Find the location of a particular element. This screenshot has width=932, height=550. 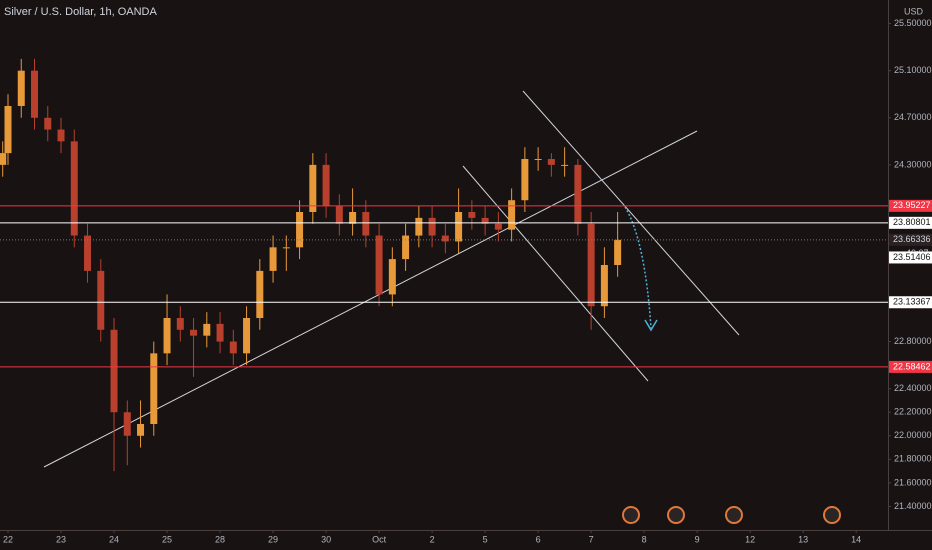

arrow-head is located at coordinates (651, 325).